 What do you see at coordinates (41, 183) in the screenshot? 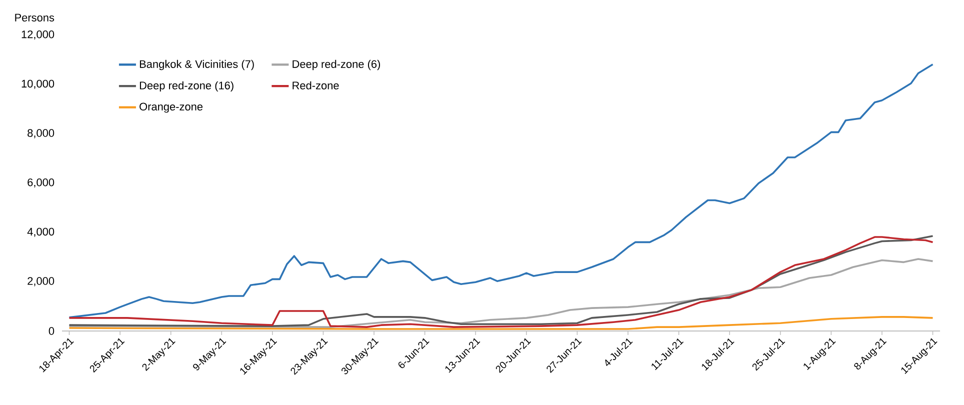
I see `y-tick-label: 6,000` at bounding box center [41, 183].